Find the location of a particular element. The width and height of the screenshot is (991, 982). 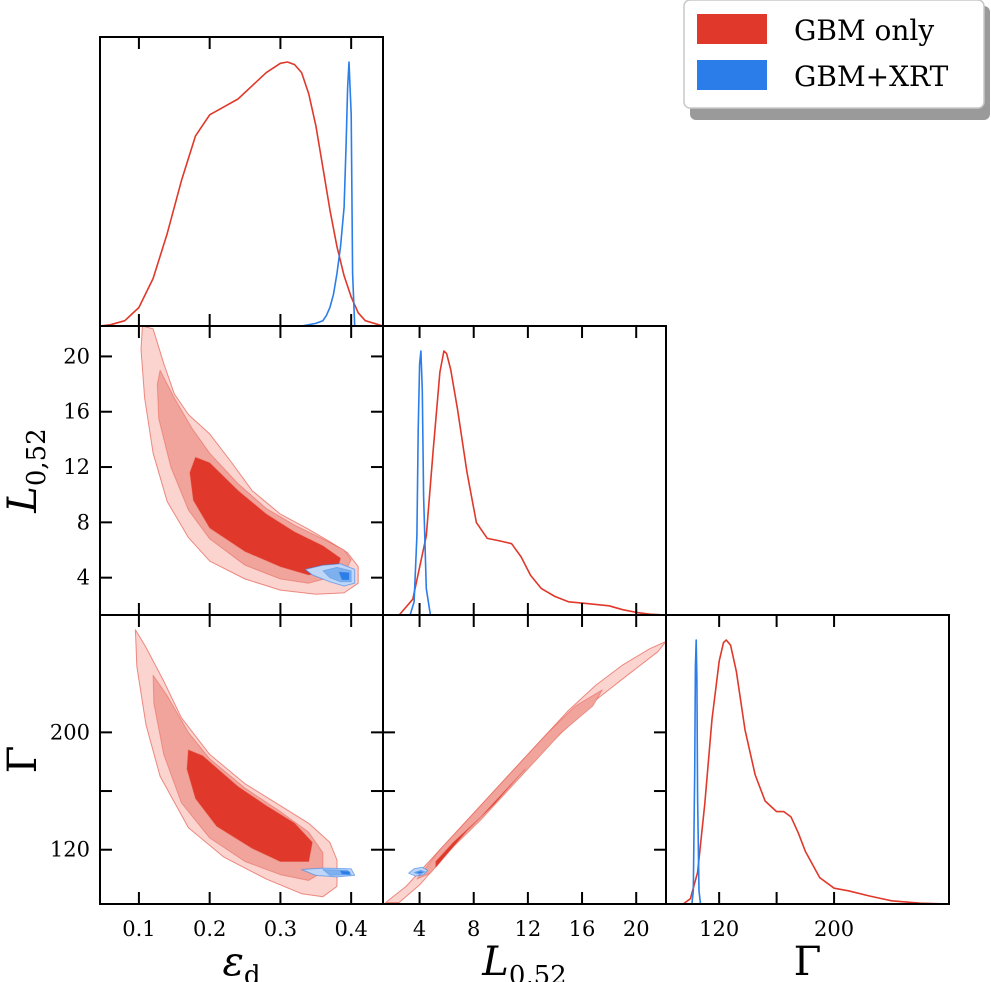

legend-swatch-gbm-xrt is located at coordinates (732, 75).